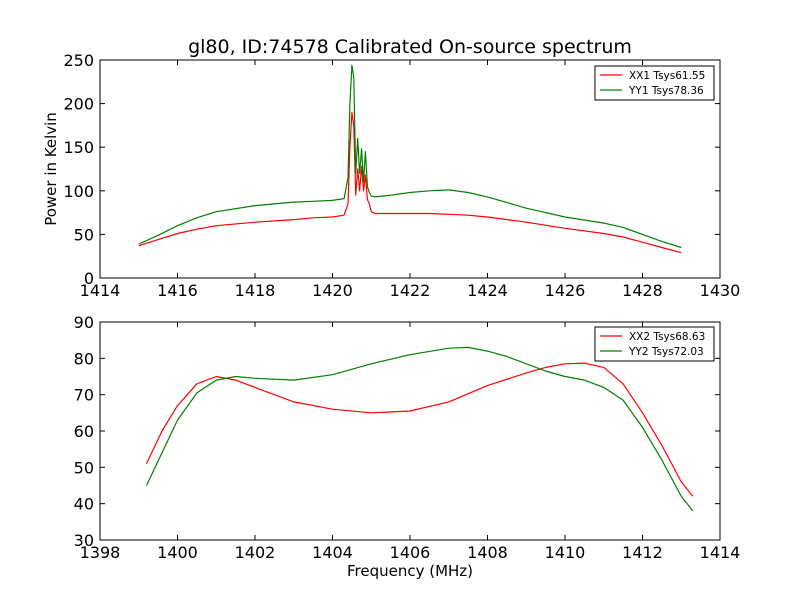 This screenshot has height=600, width=800. Describe the element at coordinates (565, 290) in the screenshot. I see `top-x-tick-label: 1426` at that location.